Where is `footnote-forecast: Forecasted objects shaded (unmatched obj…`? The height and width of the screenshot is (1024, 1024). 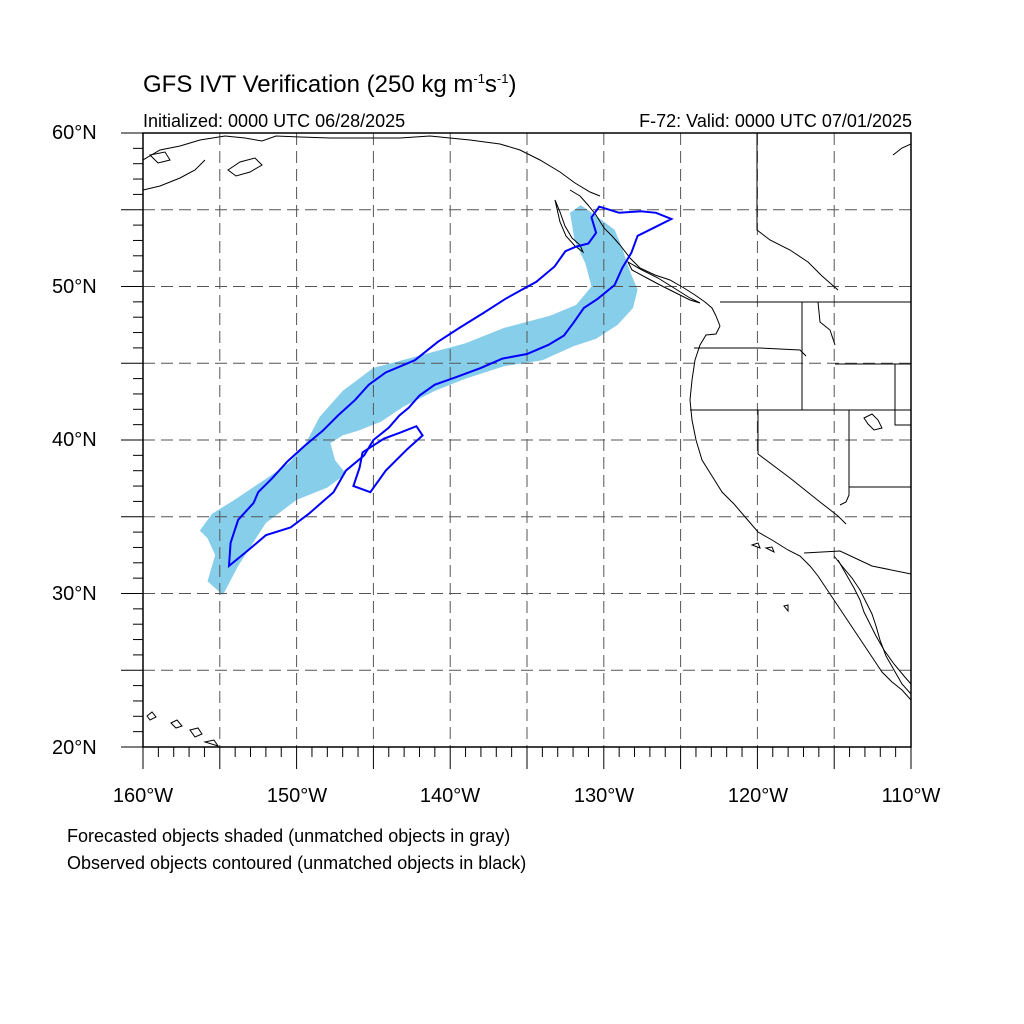 footnote-forecast: Forecasted objects shaded (unmatched obj… is located at coordinates (289, 836).